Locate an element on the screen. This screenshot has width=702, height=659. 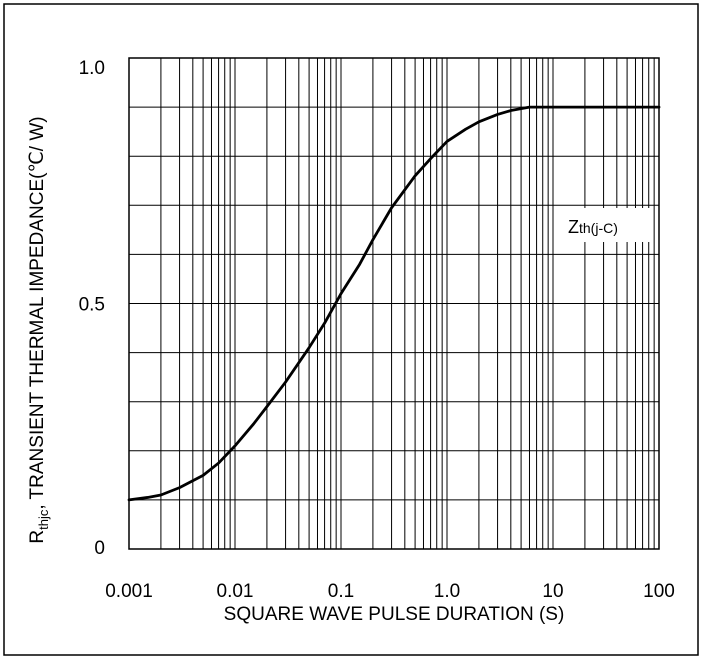
series-annotation: Zth(j-C) is located at coordinates (593, 227).